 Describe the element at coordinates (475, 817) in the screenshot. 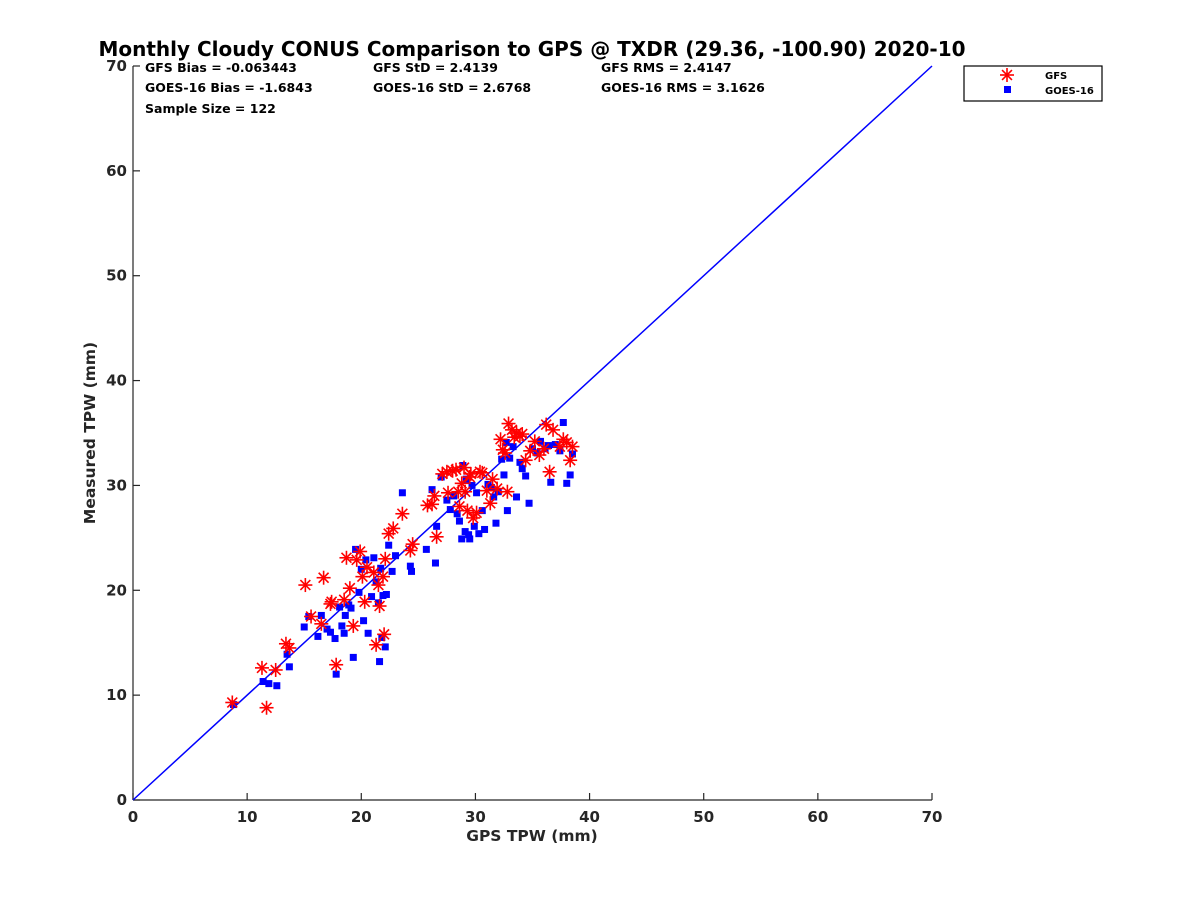

I see `x-tick-label: 30` at that location.